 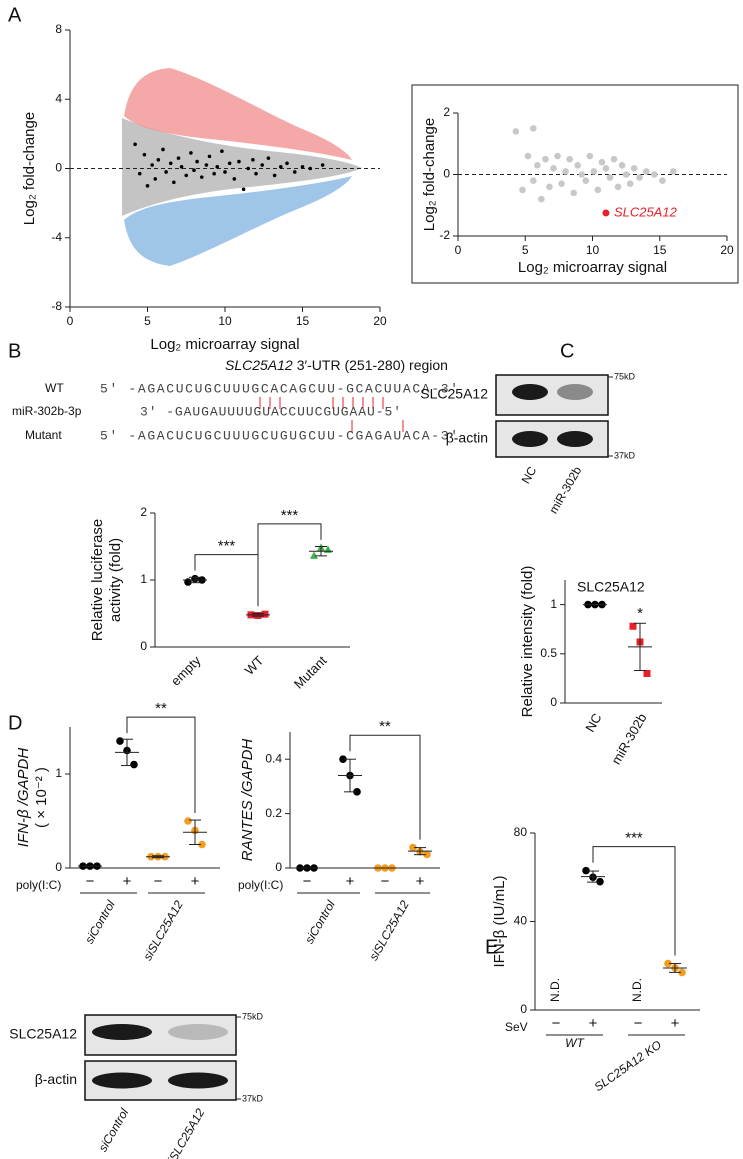 What do you see at coordinates (634, 838) in the screenshot?
I see `significance-label: ***` at bounding box center [634, 838].